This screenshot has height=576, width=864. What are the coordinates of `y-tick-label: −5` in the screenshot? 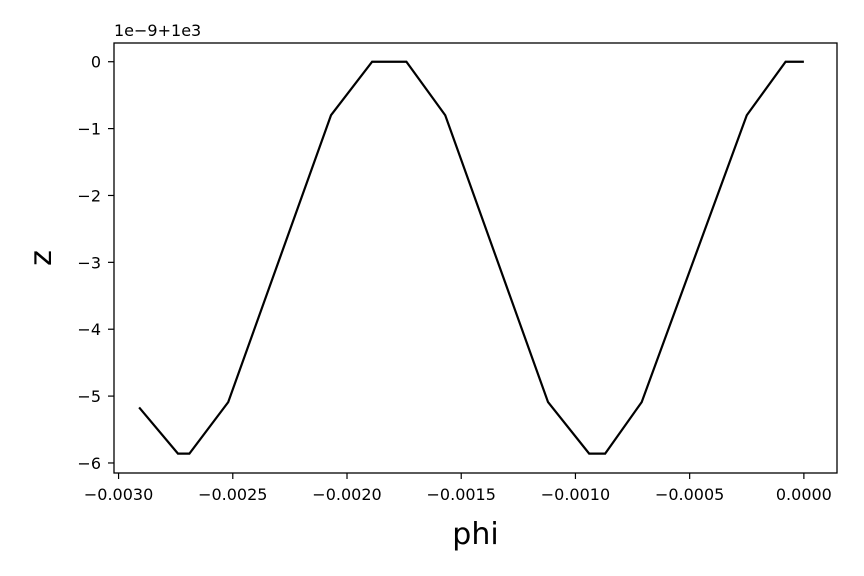 It's located at (89, 396).